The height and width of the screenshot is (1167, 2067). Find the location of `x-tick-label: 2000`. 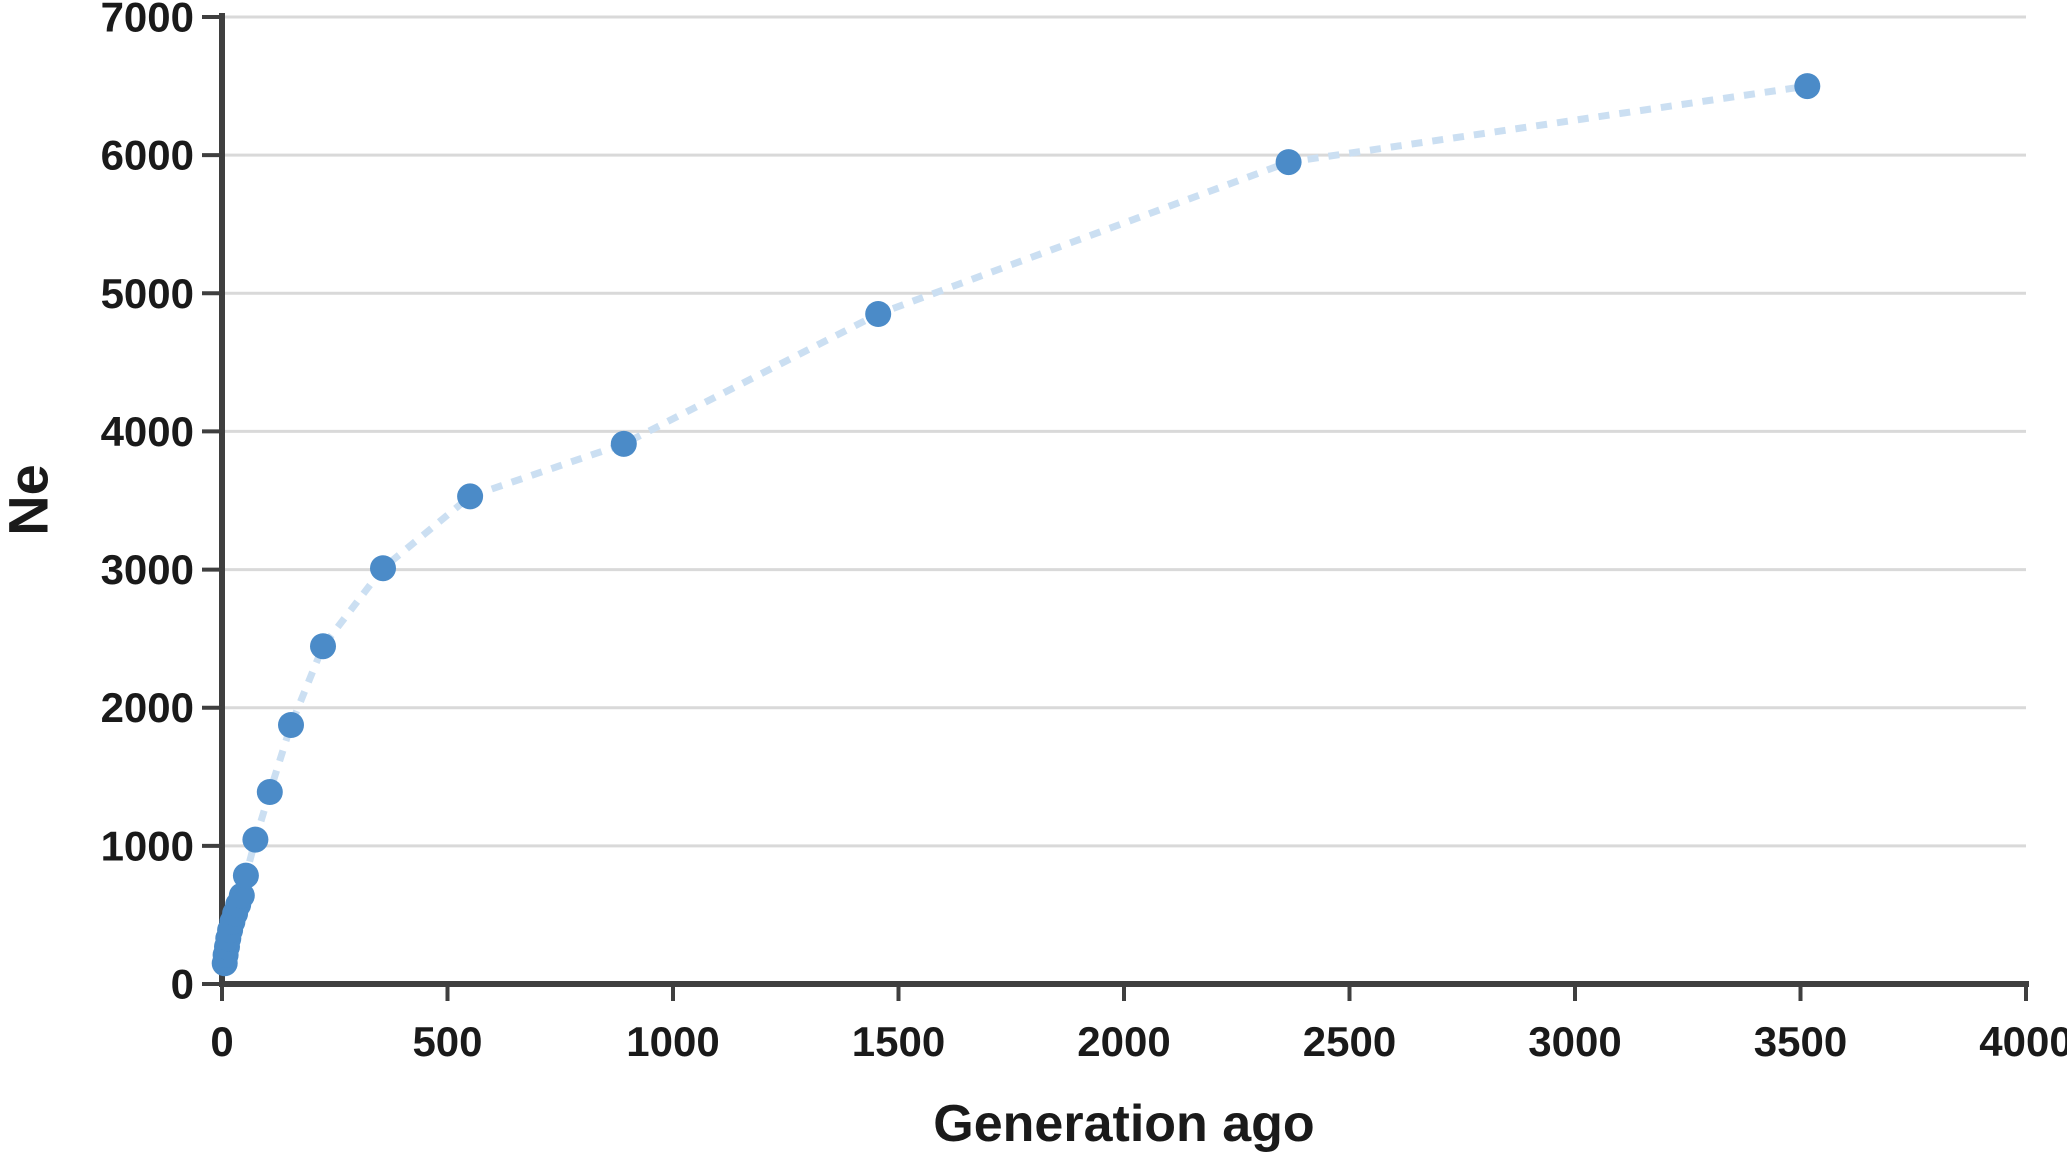

x-tick-label: 2000 is located at coordinates (1123, 1041).